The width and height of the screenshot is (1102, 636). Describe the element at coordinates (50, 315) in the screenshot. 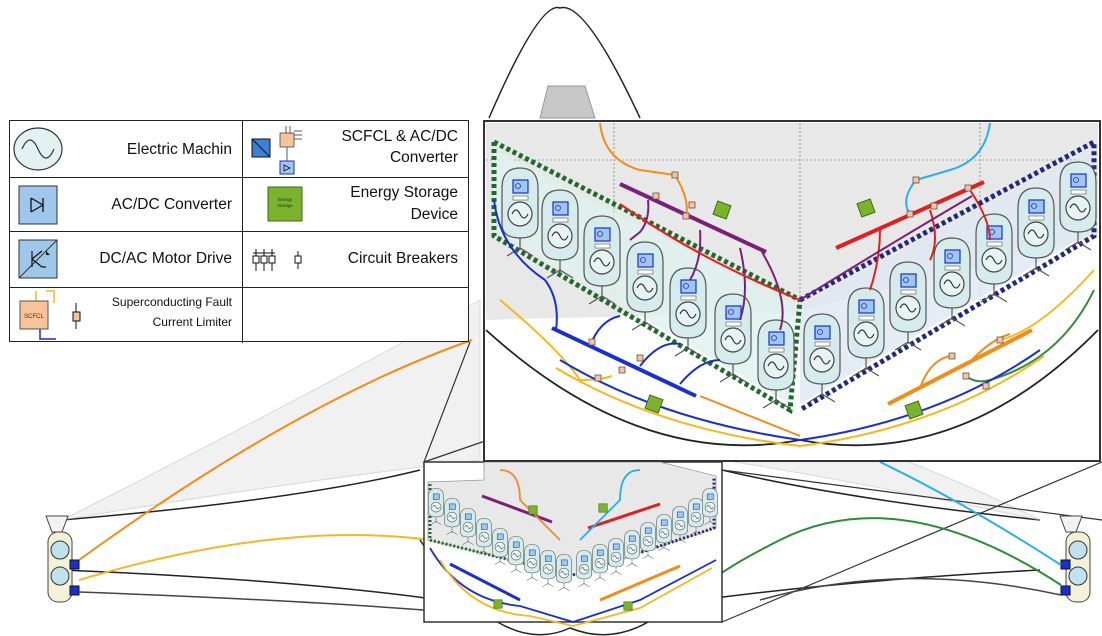

I see `scfcl-icon: SCFCL` at that location.